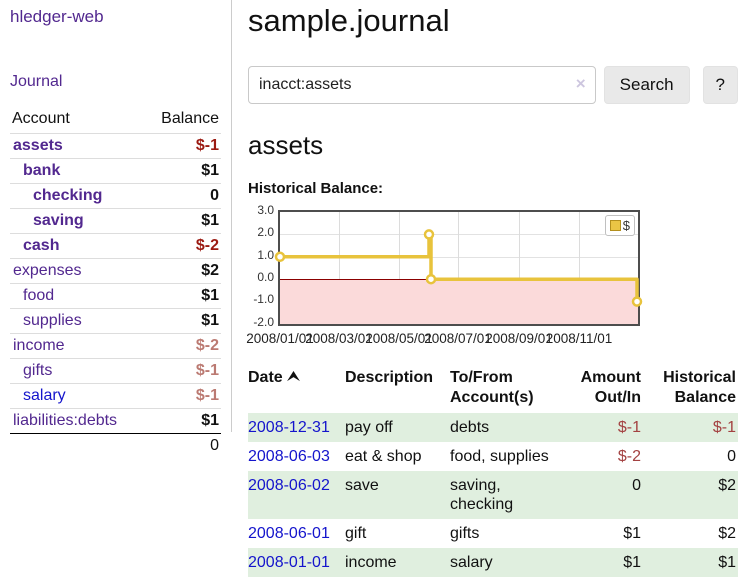  I want to click on y-tick: 0.0, so click(265, 277).